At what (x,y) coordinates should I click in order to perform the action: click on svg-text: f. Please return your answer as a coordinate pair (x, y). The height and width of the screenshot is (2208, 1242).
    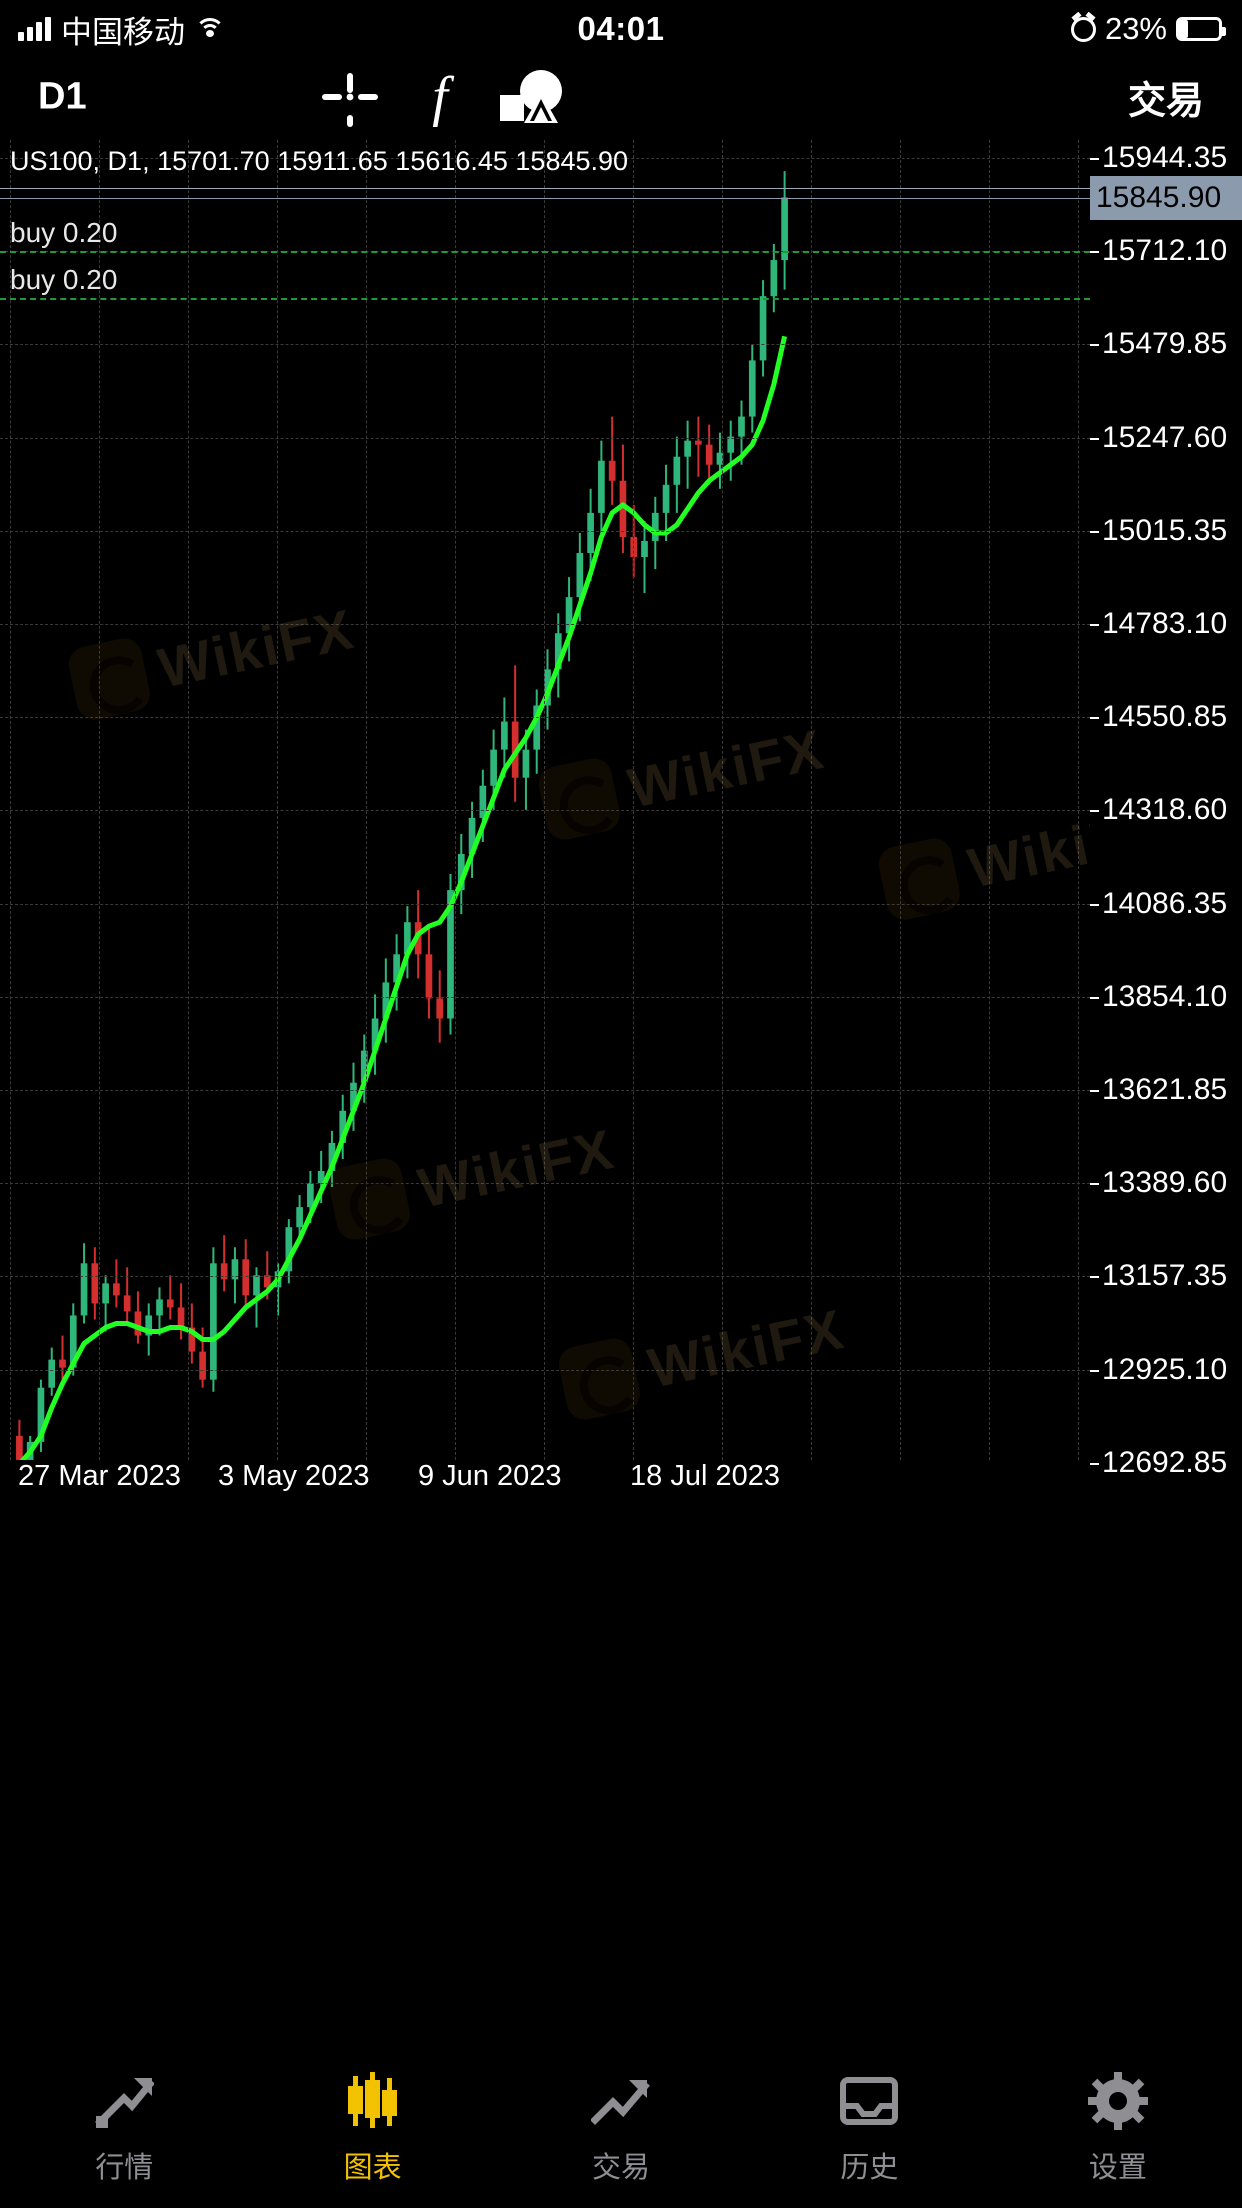
    Looking at the image, I should click on (443, 97).